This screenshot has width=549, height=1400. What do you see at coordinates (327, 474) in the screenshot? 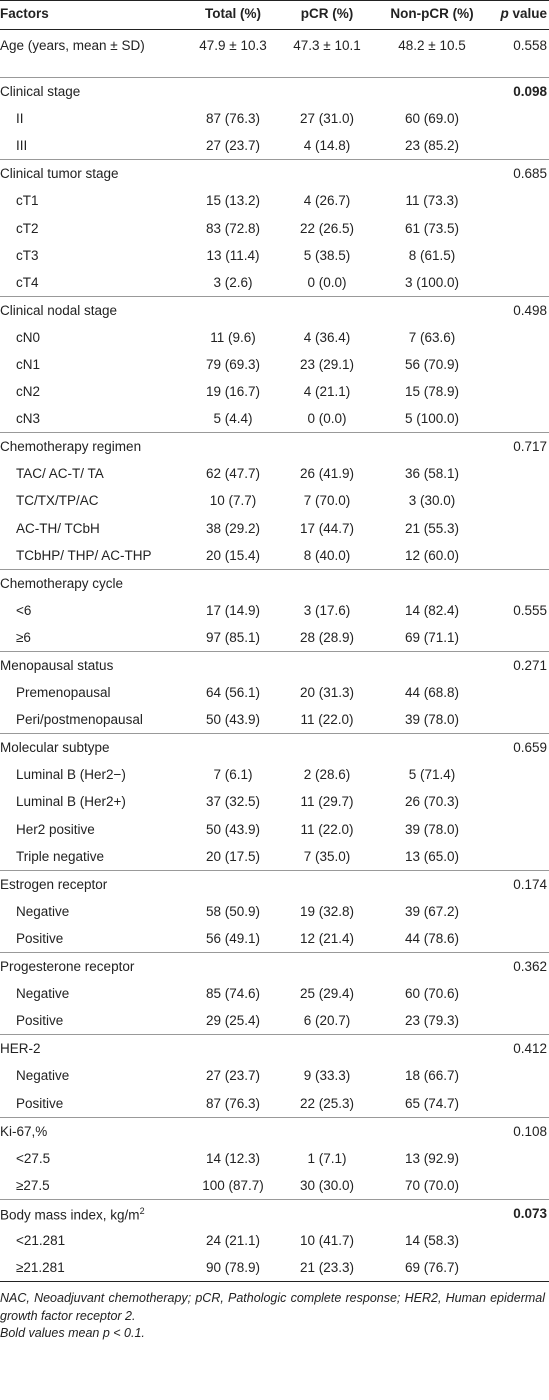
I see `pcr-cell: 26 (41.9)` at bounding box center [327, 474].